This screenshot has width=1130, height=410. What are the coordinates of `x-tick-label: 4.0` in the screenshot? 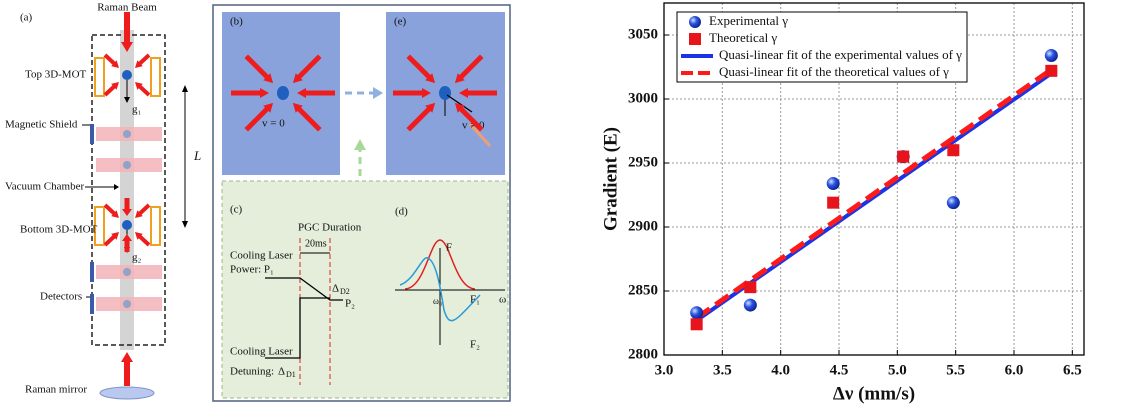 It's located at (780, 370).